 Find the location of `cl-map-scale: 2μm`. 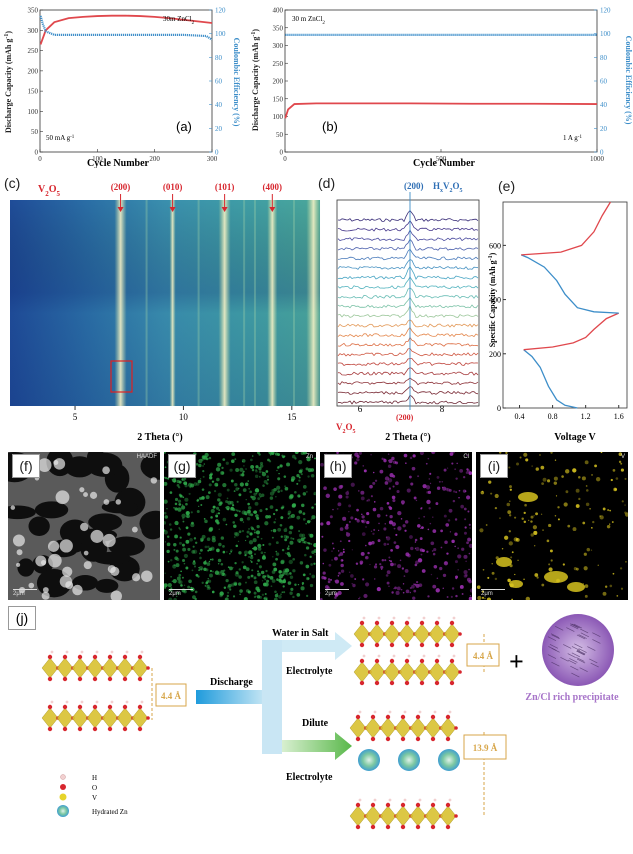

cl-map-scale: 2μm is located at coordinates (331, 594).